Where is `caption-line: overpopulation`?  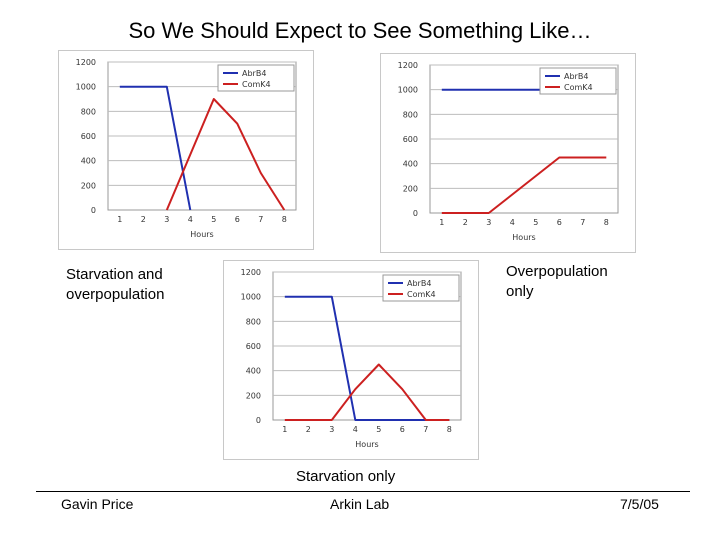 caption-line: overpopulation is located at coordinates (115, 294).